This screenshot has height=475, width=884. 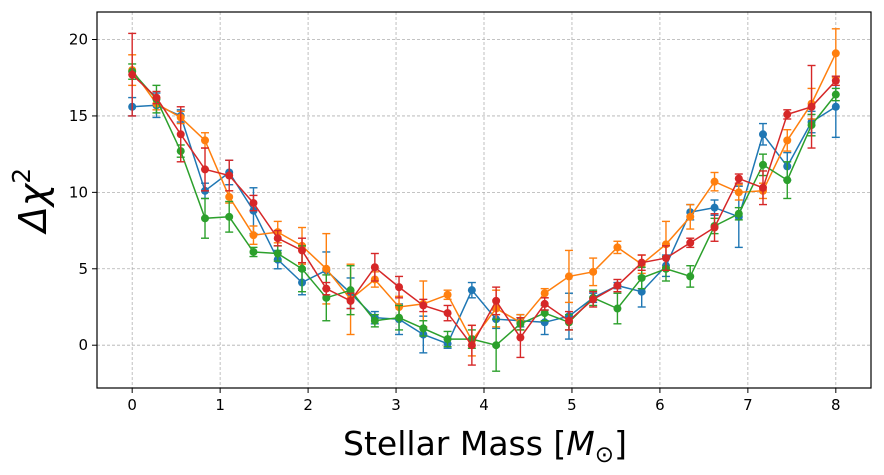 I want to click on y-tick-label: 15, so click(x=78, y=116).